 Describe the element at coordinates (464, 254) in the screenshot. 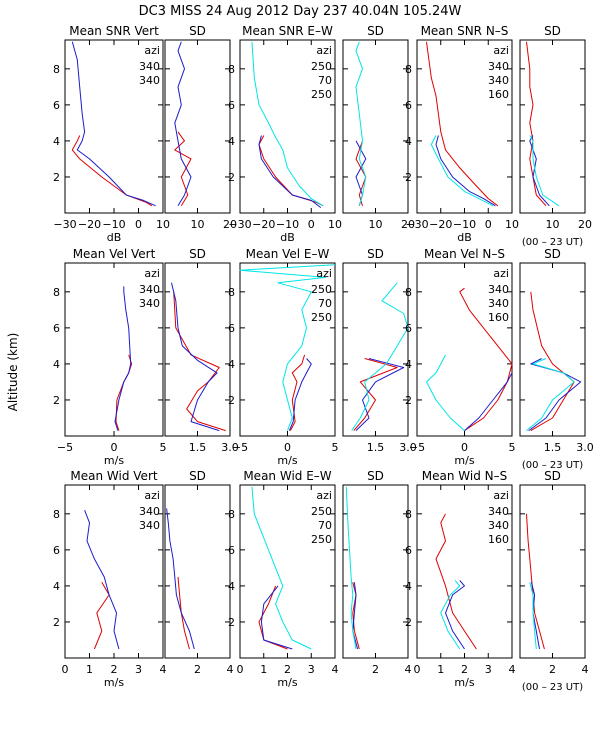

I see `panel-title: Mean Vel N–S` at that location.